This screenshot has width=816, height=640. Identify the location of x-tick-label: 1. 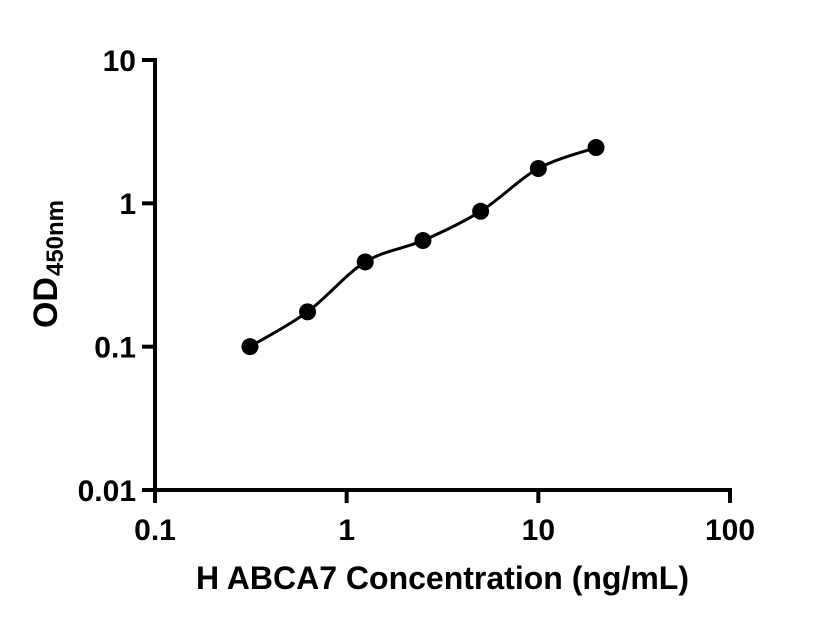
(346, 530).